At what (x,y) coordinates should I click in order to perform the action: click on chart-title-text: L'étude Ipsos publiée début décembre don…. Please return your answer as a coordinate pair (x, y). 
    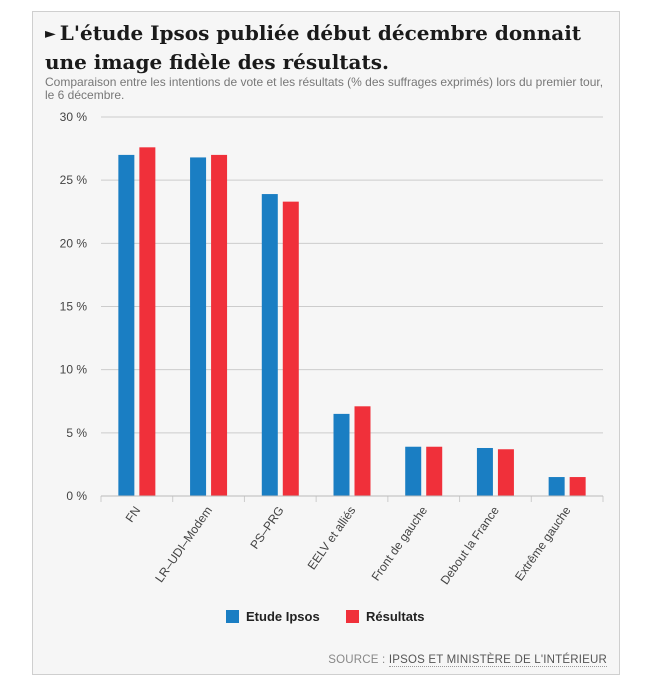
    Looking at the image, I should click on (313, 47).